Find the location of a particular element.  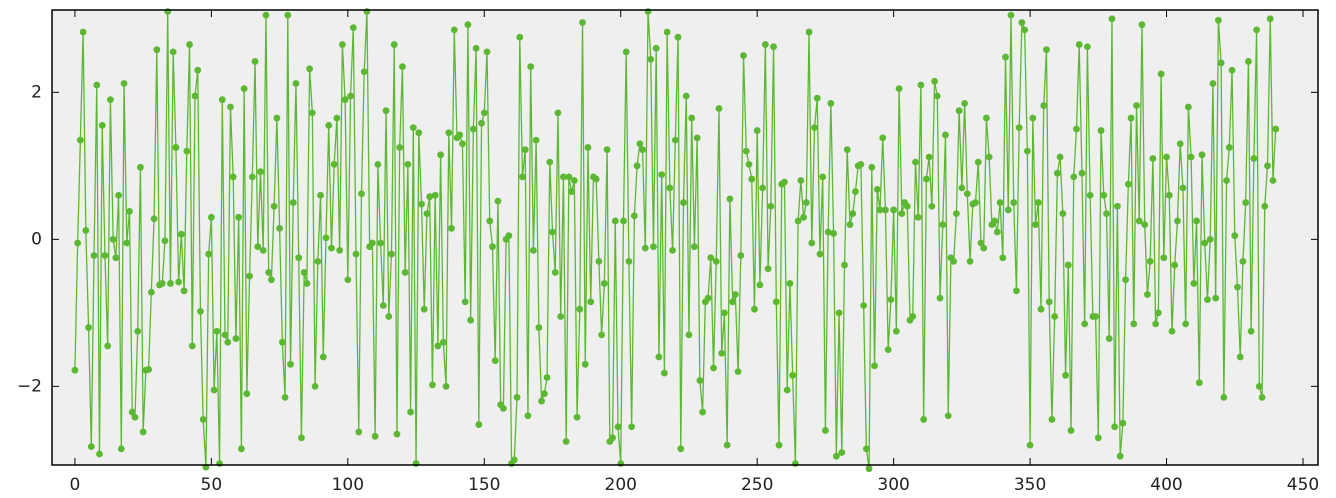

x-tick-label: 200 is located at coordinates (621, 485).